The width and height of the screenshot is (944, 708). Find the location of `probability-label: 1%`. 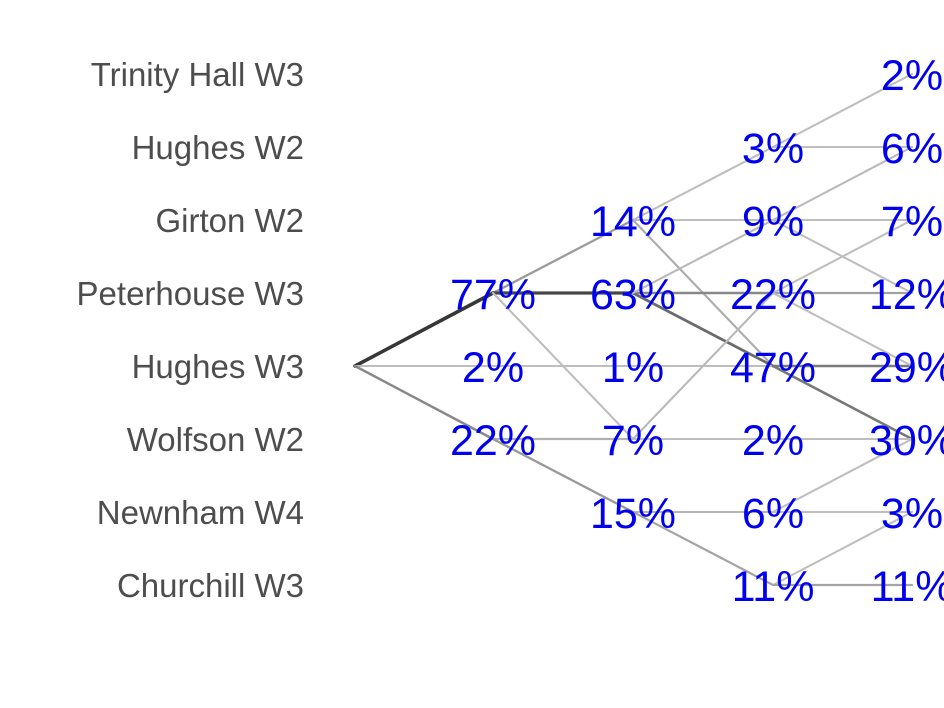

probability-label: 1% is located at coordinates (633, 368).